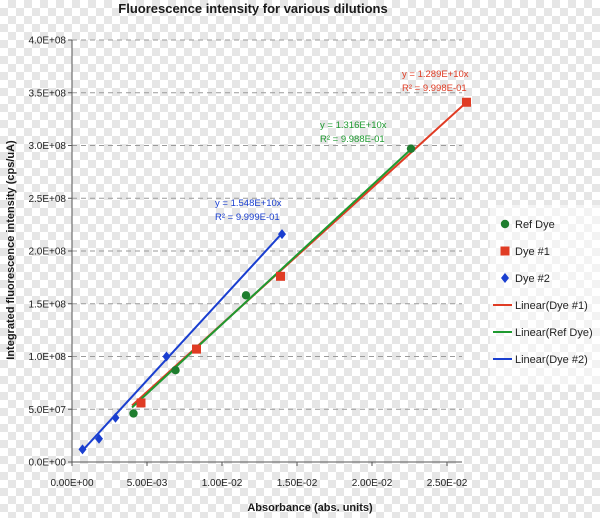 Image resolution: width=600 pixels, height=518 pixels. Describe the element at coordinates (47, 41) in the screenshot. I see `y-tick-label: 4.0E+08` at that location.